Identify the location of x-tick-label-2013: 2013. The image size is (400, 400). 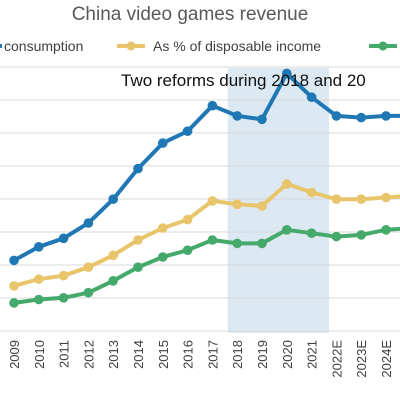
(113, 354).